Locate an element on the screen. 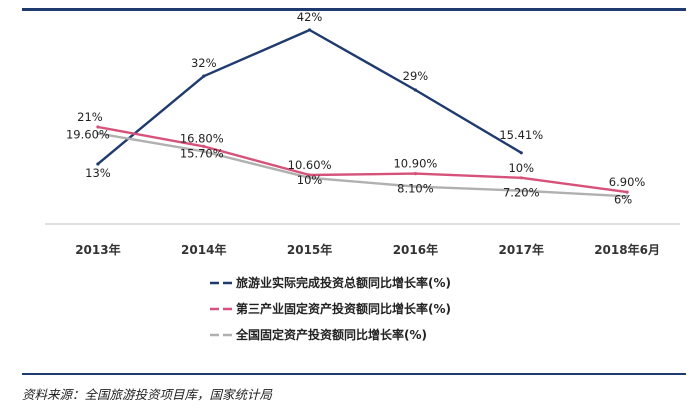 The height and width of the screenshot is (418, 700). source-note: 资料来源：全国旅游投资项目库，国家统计局 is located at coordinates (147, 394).